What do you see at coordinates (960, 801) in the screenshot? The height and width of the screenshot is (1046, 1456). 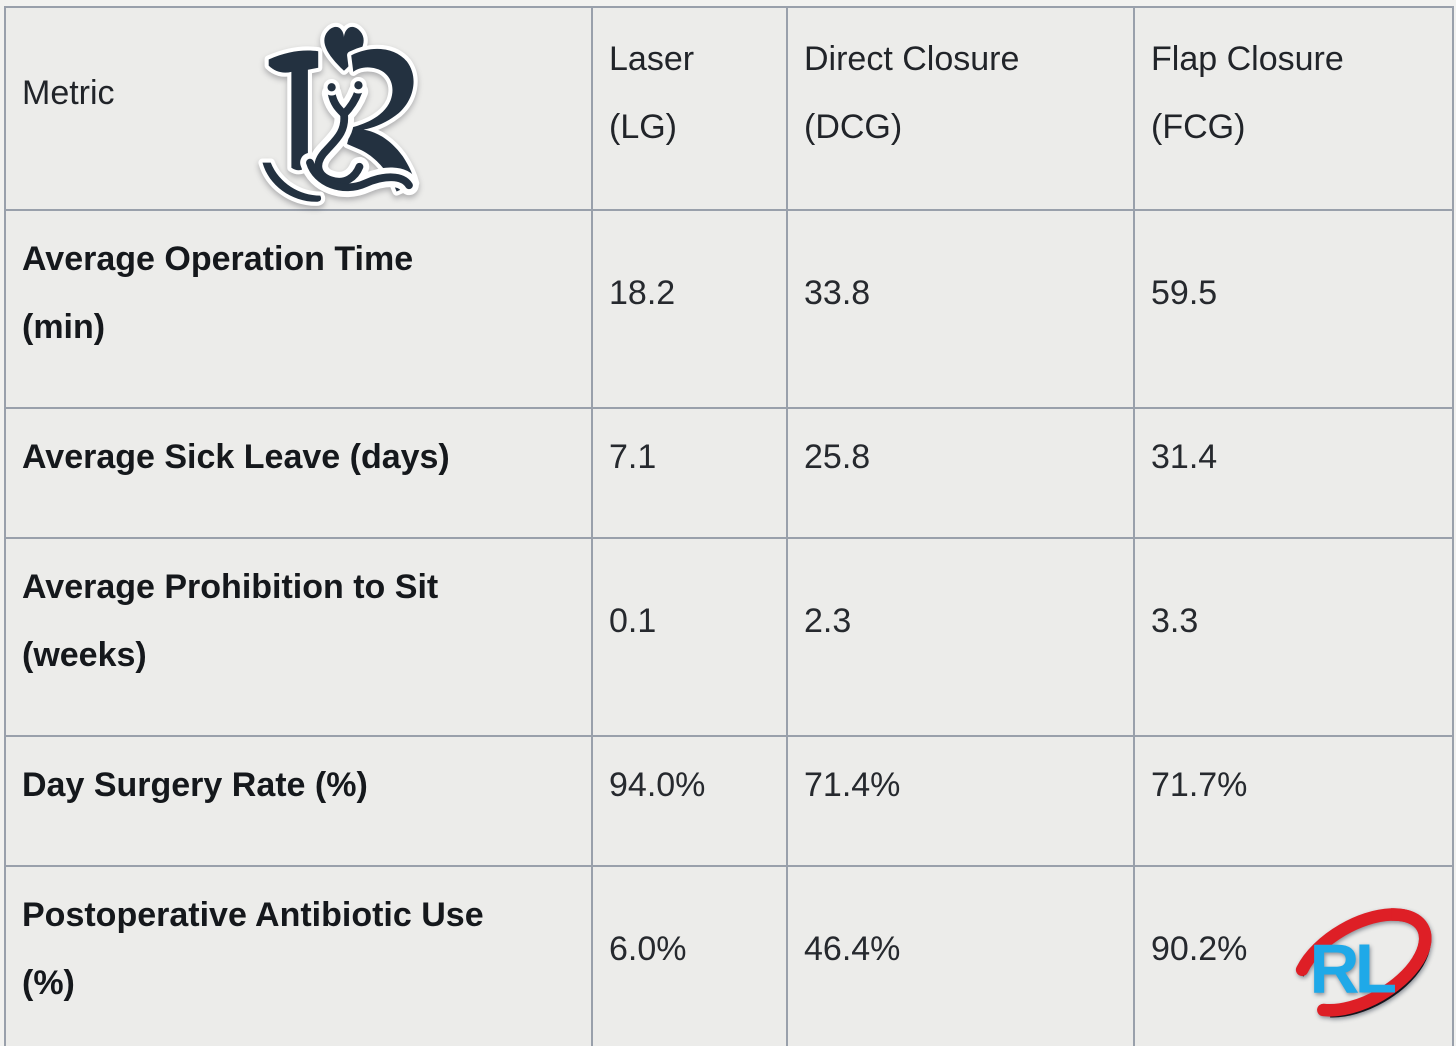 I see `value-cell: 71.4%` at bounding box center [960, 801].